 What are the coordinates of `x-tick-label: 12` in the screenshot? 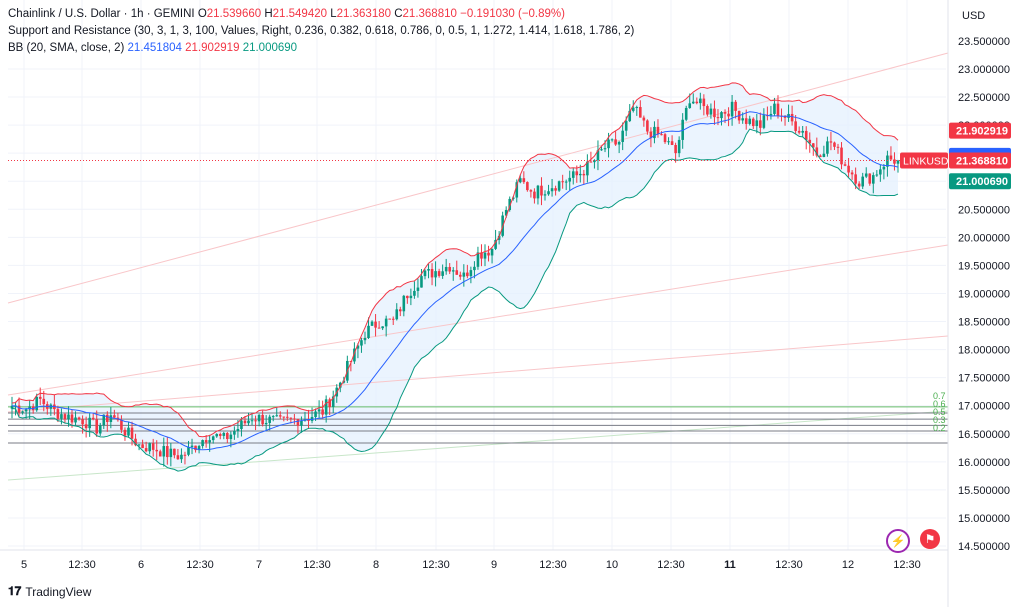 It's located at (848, 565).